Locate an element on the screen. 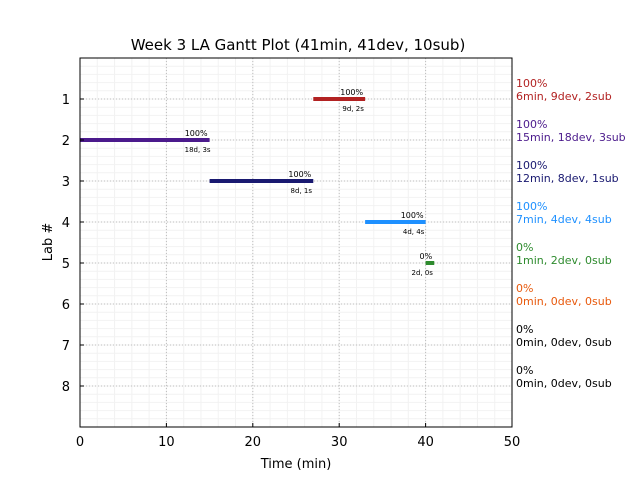 This screenshot has height=480, width=640. x-tick-label: 50 is located at coordinates (512, 442).